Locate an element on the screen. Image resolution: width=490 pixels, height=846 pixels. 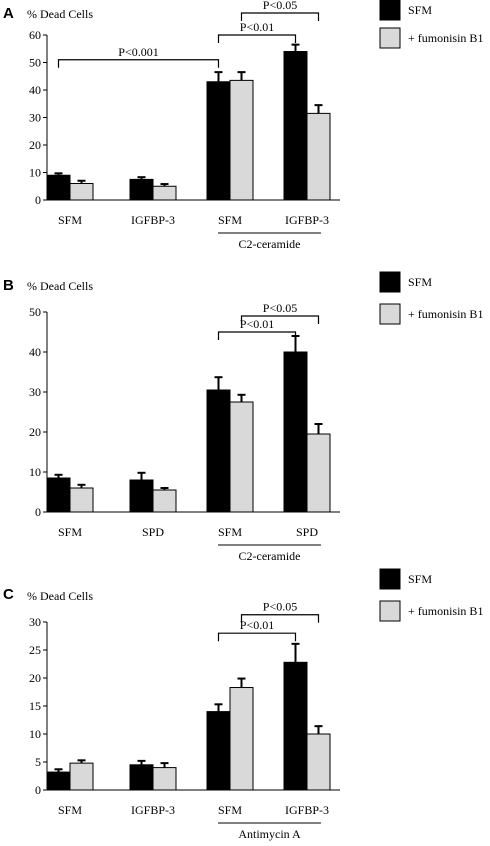
y-tick-label: 60 is located at coordinates (35, 35).